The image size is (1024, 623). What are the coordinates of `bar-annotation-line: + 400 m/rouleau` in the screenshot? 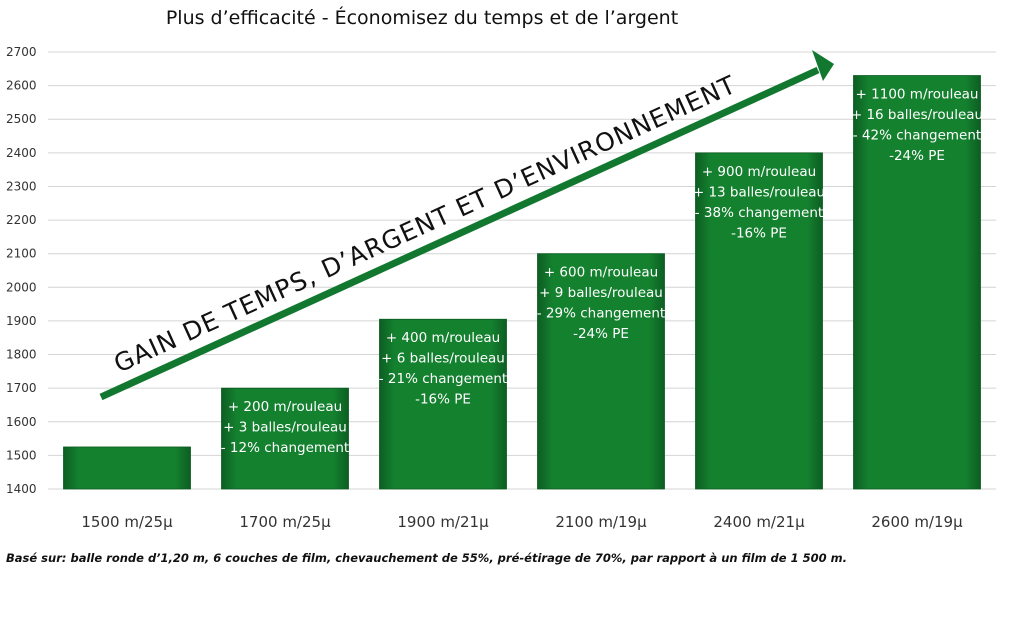 It's located at (443, 338).